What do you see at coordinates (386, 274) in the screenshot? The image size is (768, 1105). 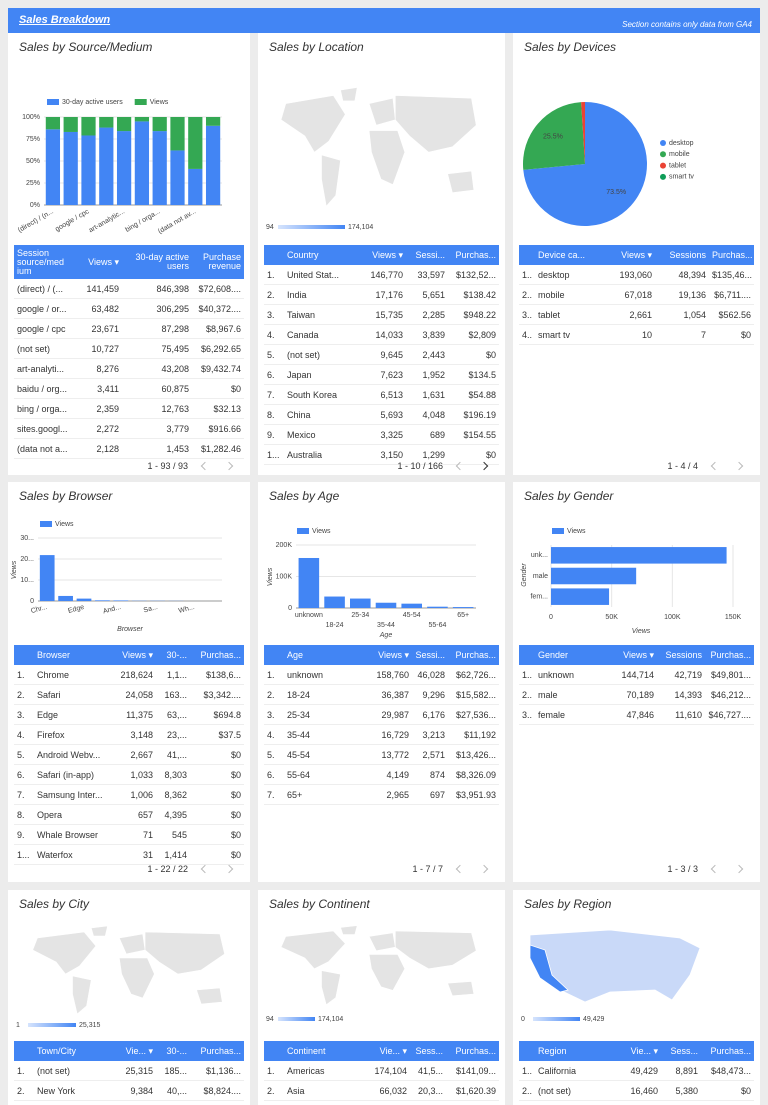 I see `table-cell: 146,770` at bounding box center [386, 274].